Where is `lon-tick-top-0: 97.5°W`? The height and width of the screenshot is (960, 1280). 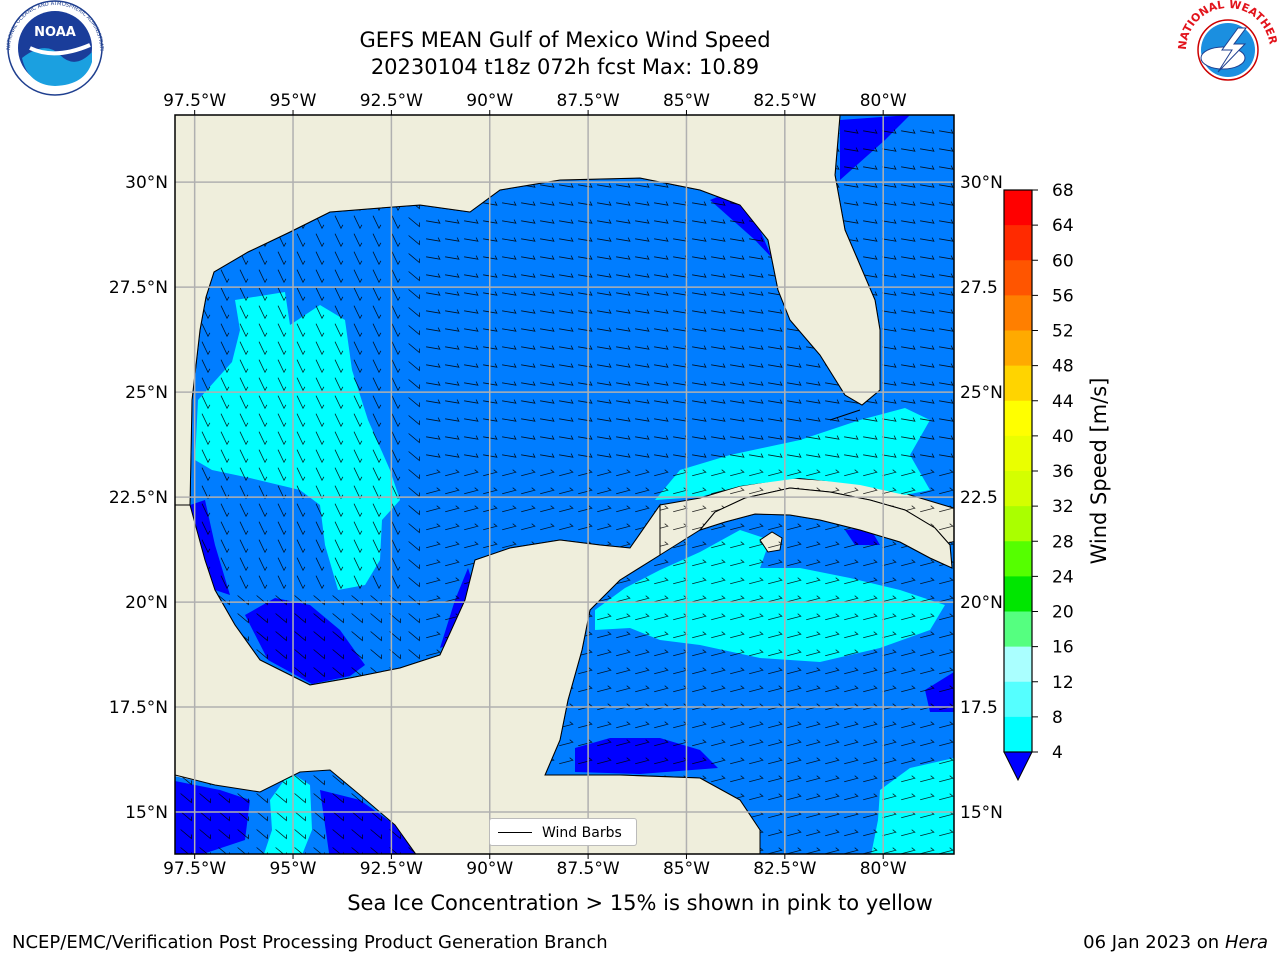
lon-tick-top-0: 97.5°W is located at coordinates (194, 101).